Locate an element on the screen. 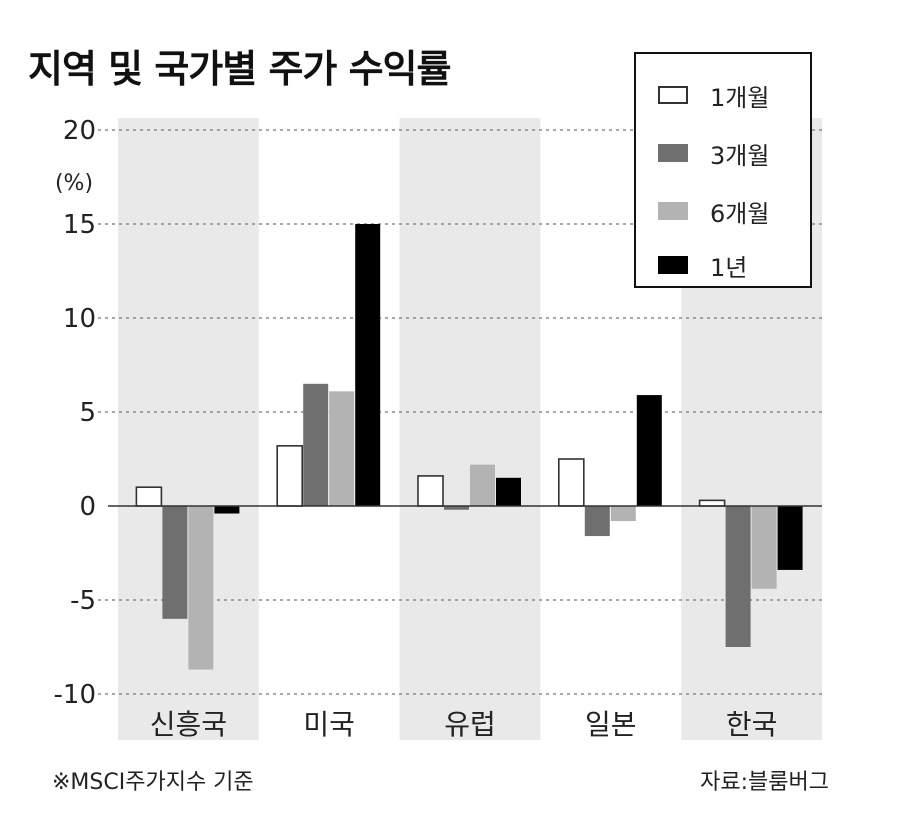 The width and height of the screenshot is (899, 830). category-label: 신흥국 is located at coordinates (188, 724).